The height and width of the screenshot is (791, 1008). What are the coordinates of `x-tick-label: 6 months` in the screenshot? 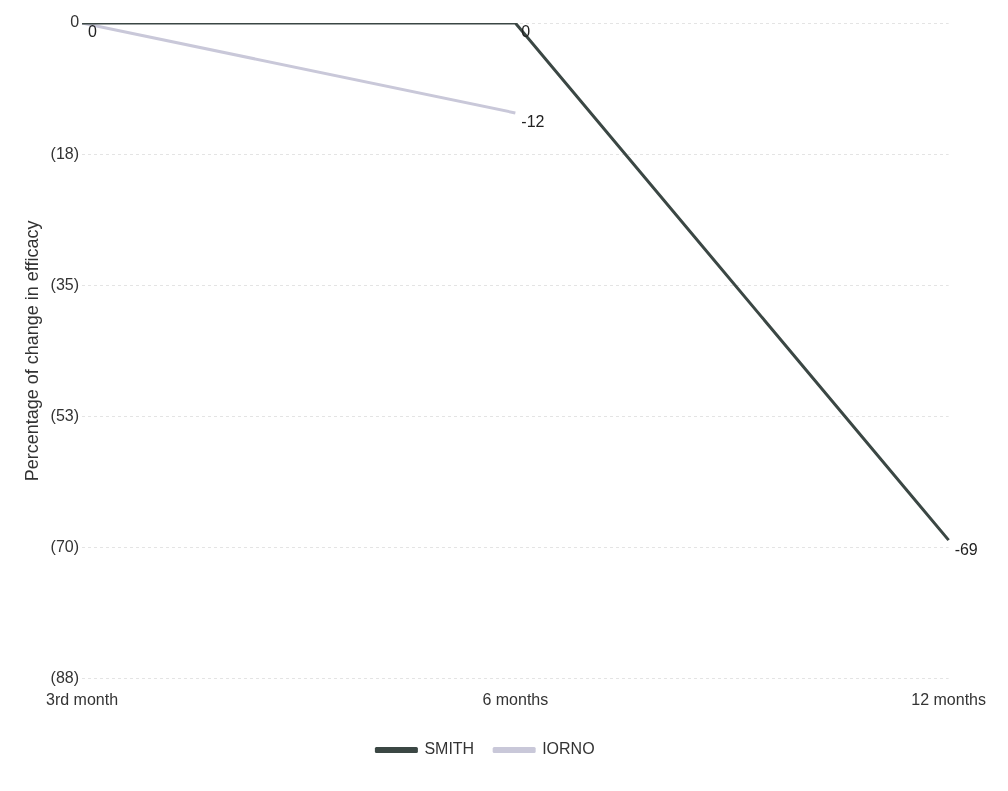 It's located at (515, 699).